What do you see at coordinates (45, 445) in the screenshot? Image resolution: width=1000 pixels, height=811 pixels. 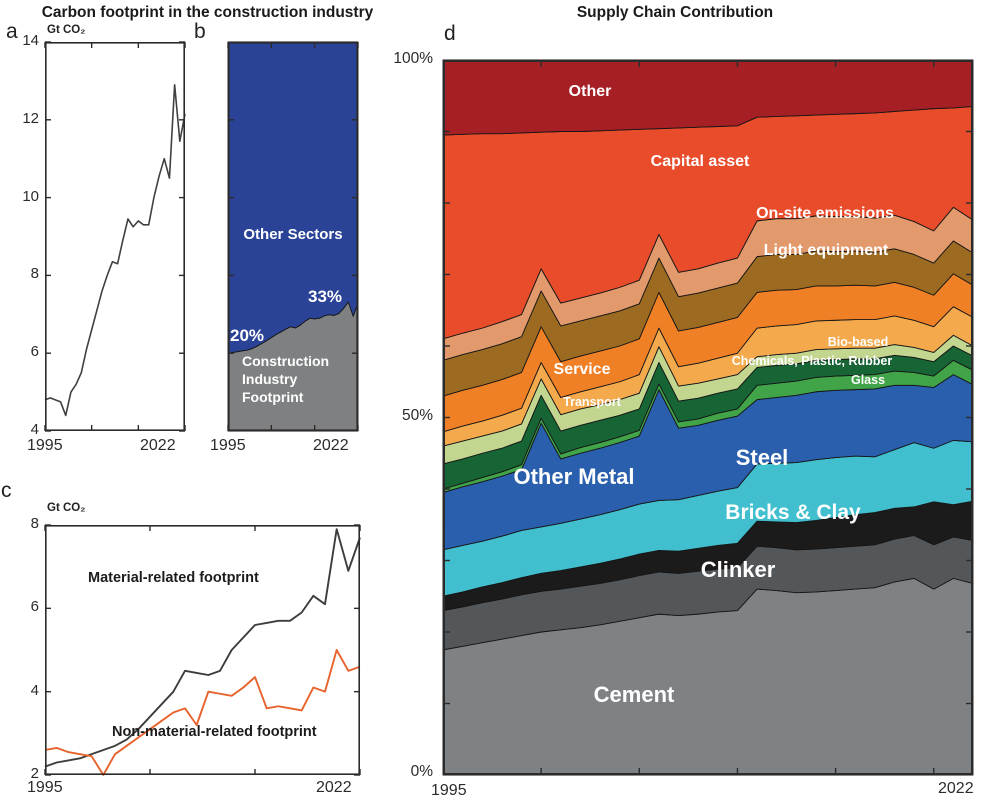 I see `panel-a-xlabel-start: 1995` at bounding box center [45, 445].